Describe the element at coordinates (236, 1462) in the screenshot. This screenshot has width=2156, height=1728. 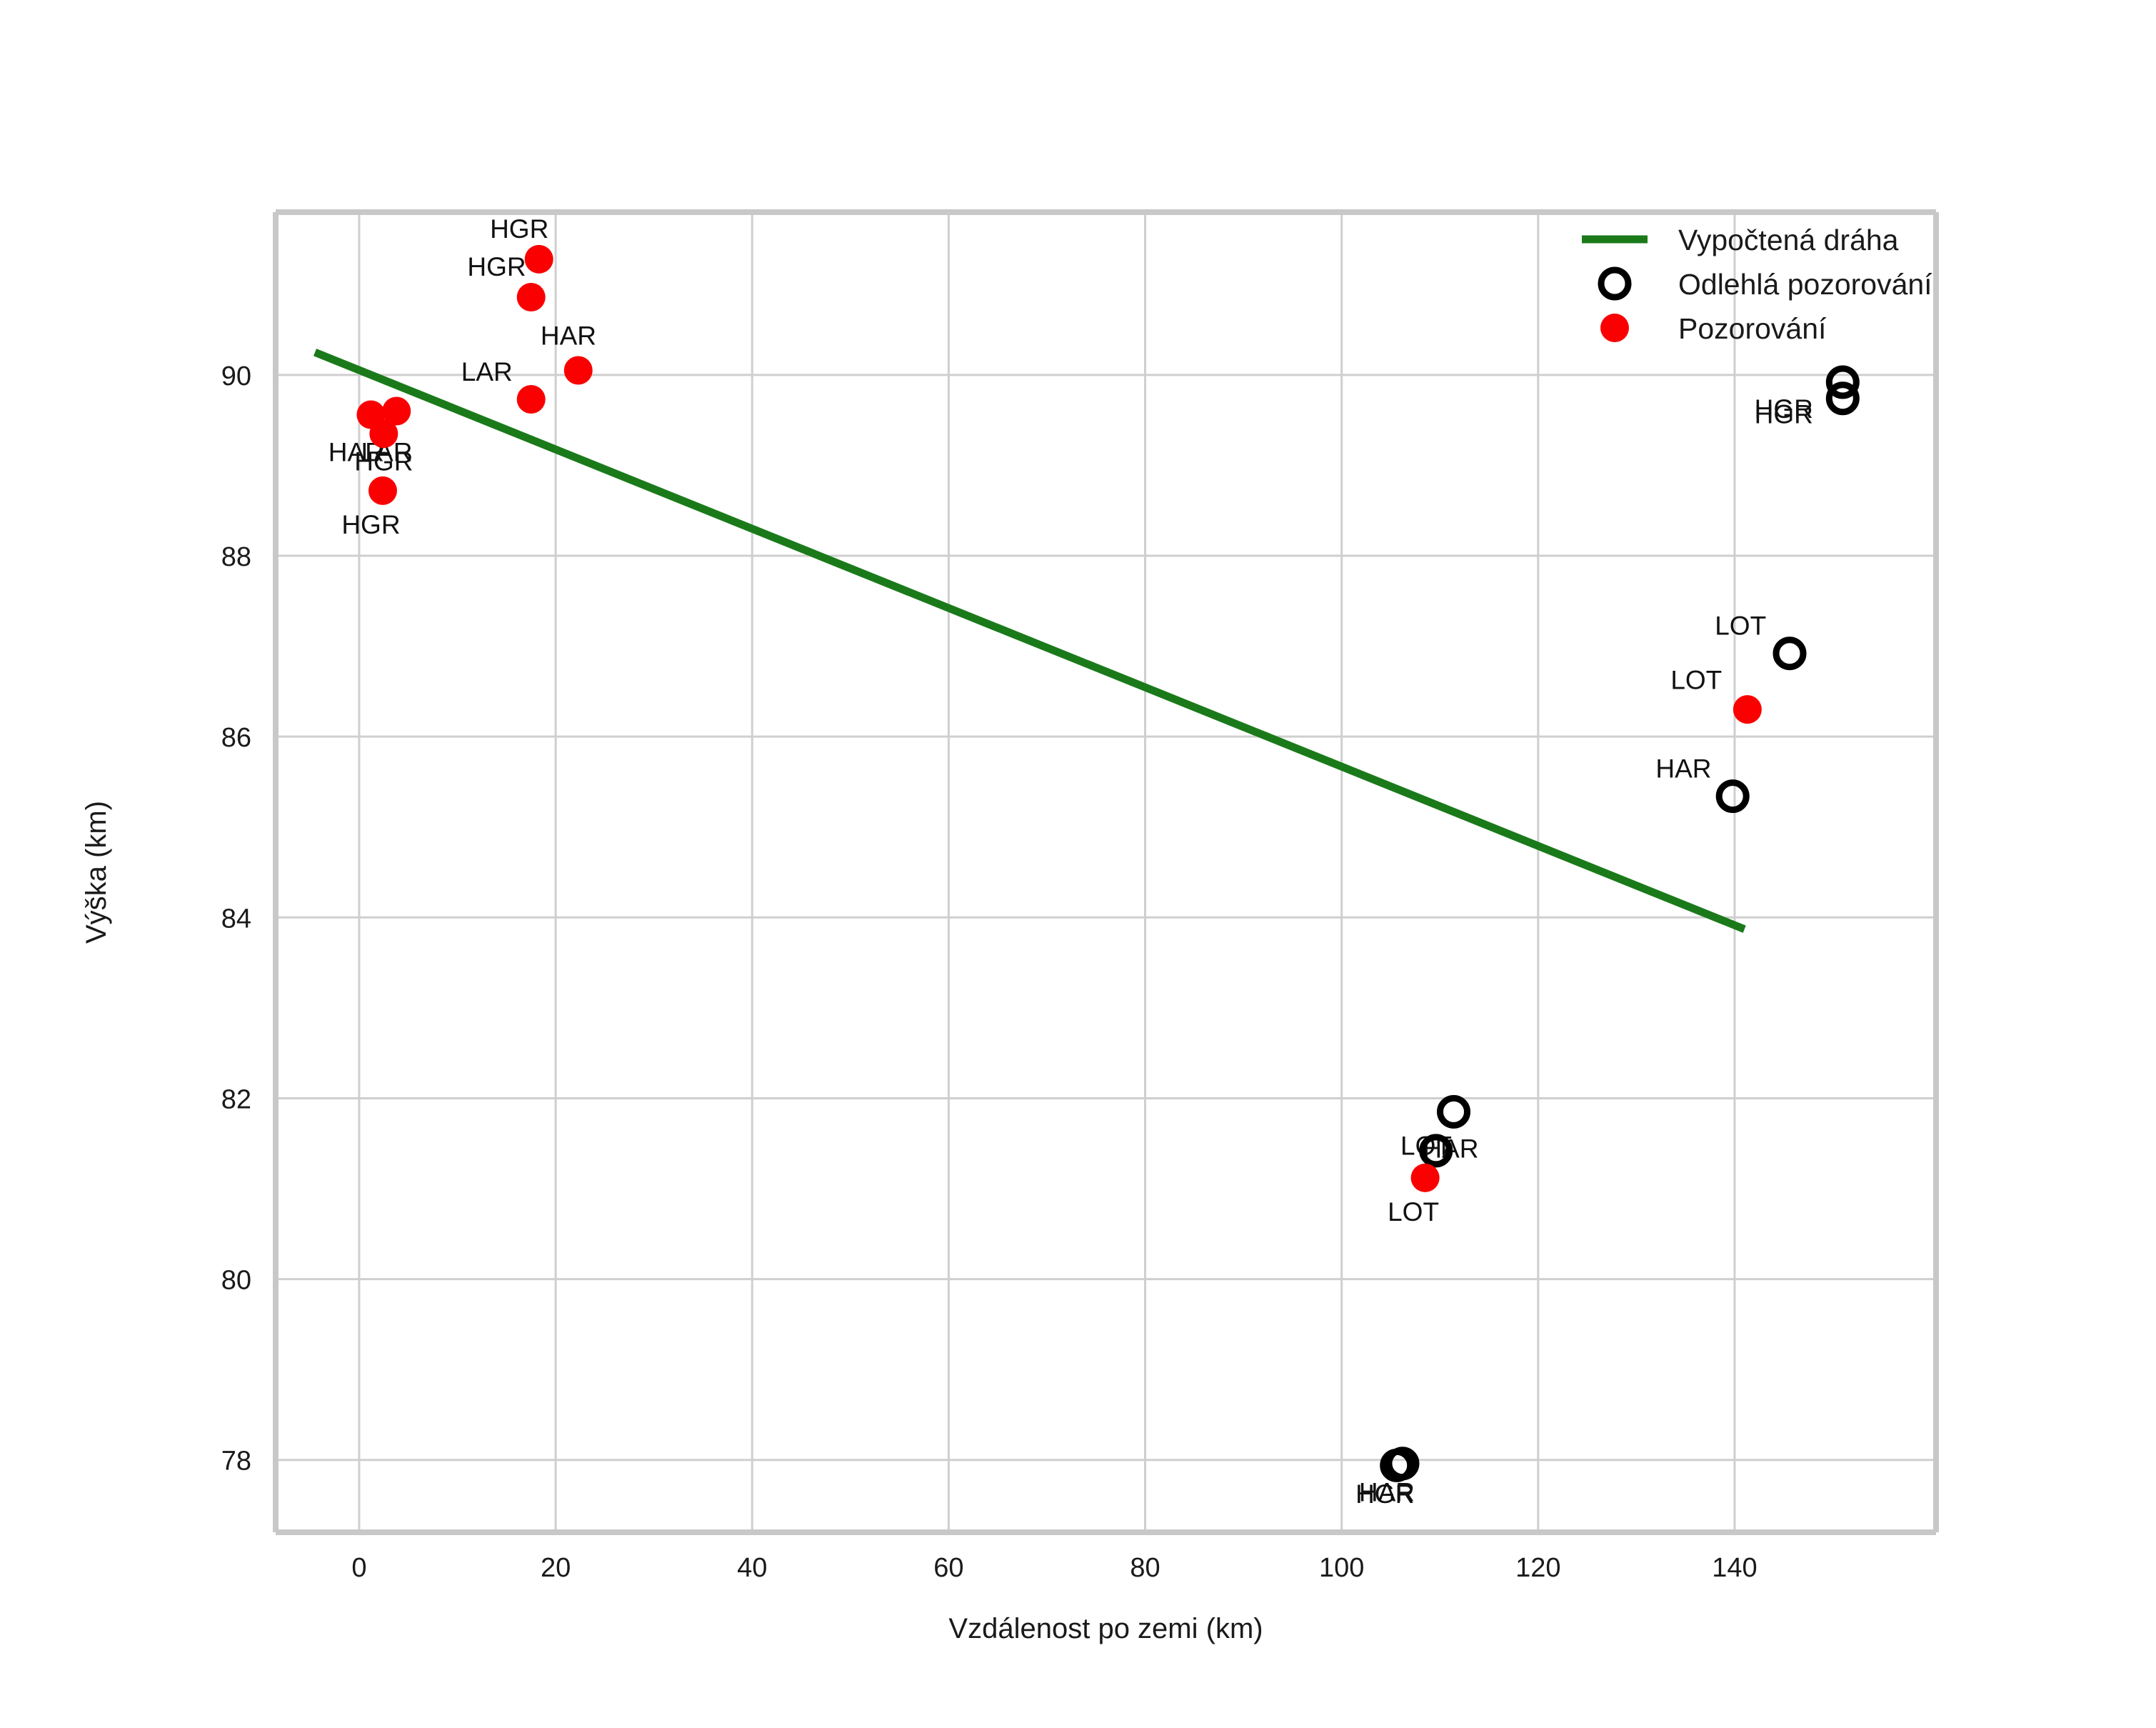
I see `y-tick-label: 78` at that location.